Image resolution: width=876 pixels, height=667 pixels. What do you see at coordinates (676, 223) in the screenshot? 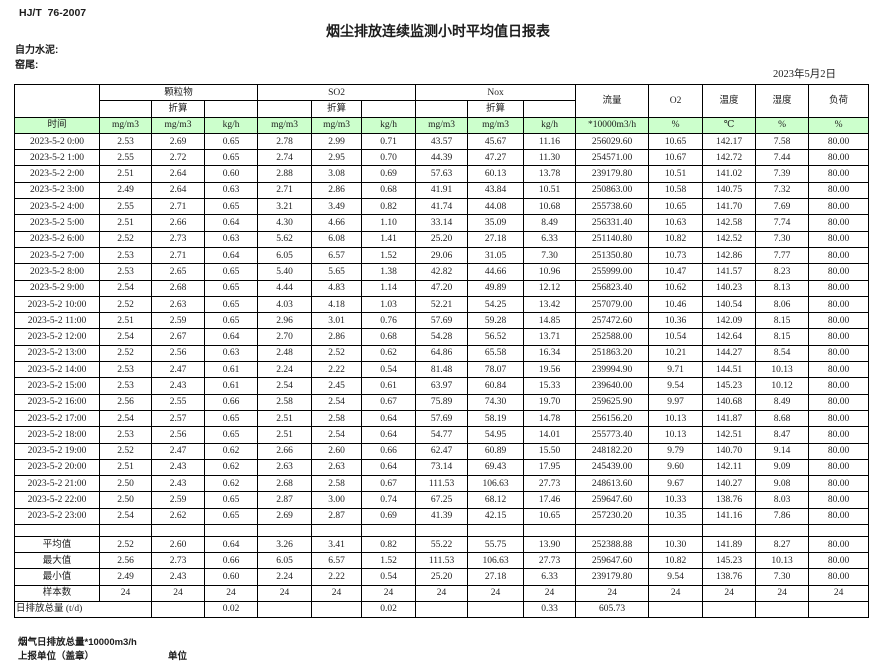
I see `value-cell: 10.63` at bounding box center [676, 223].